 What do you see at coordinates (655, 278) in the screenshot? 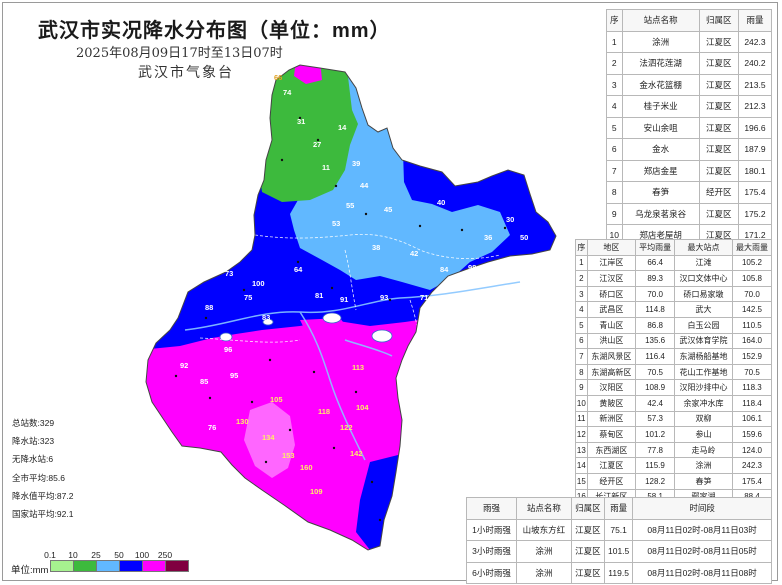
I see `table-cell: 89.3` at bounding box center [655, 278].